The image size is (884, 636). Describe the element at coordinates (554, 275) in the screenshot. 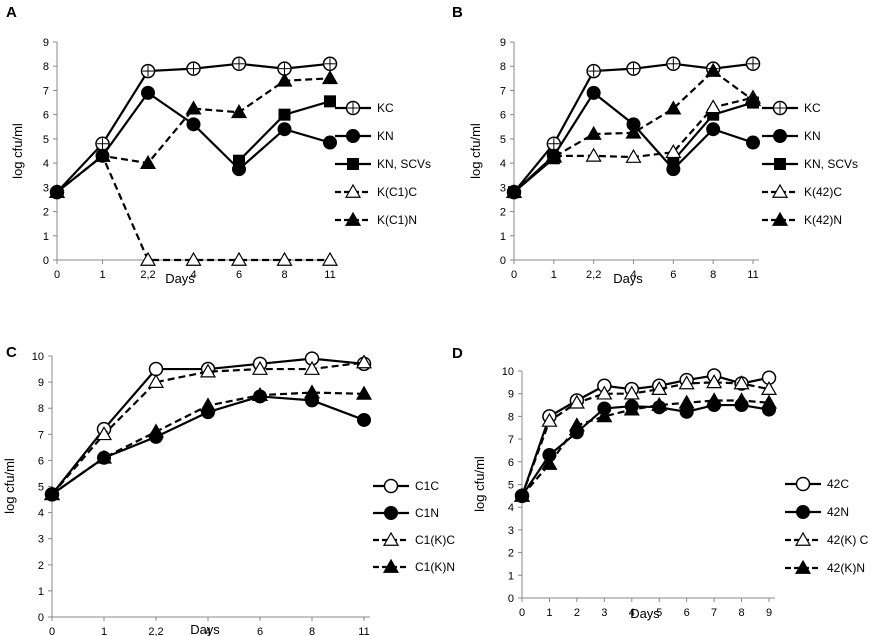

I see `panel-b-xtick-label: 1` at that location.